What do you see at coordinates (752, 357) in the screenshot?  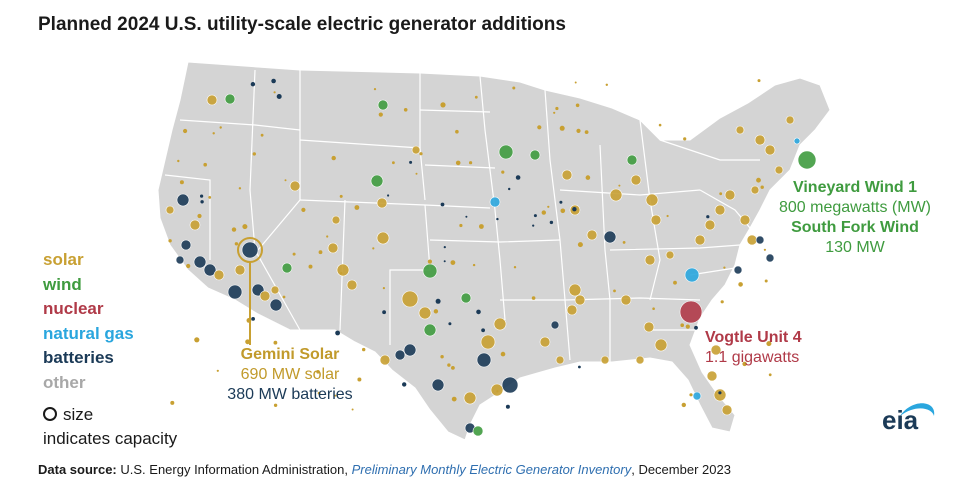 I see `callout-vogtle-gw: 1.1 gigawatts` at bounding box center [752, 357].